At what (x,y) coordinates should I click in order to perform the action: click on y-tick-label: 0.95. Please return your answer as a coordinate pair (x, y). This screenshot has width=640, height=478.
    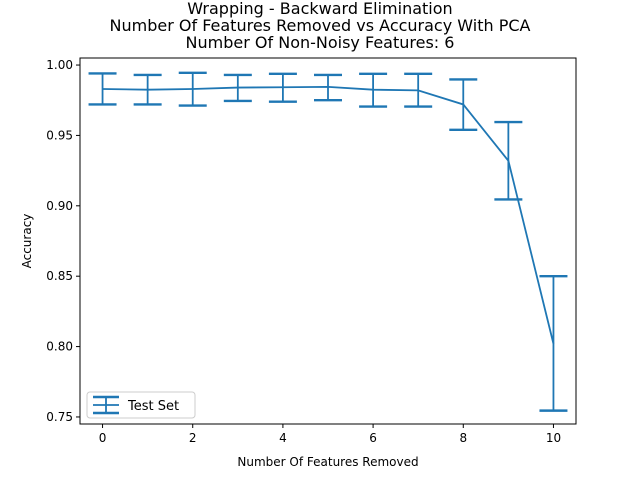
    Looking at the image, I should click on (59, 135).